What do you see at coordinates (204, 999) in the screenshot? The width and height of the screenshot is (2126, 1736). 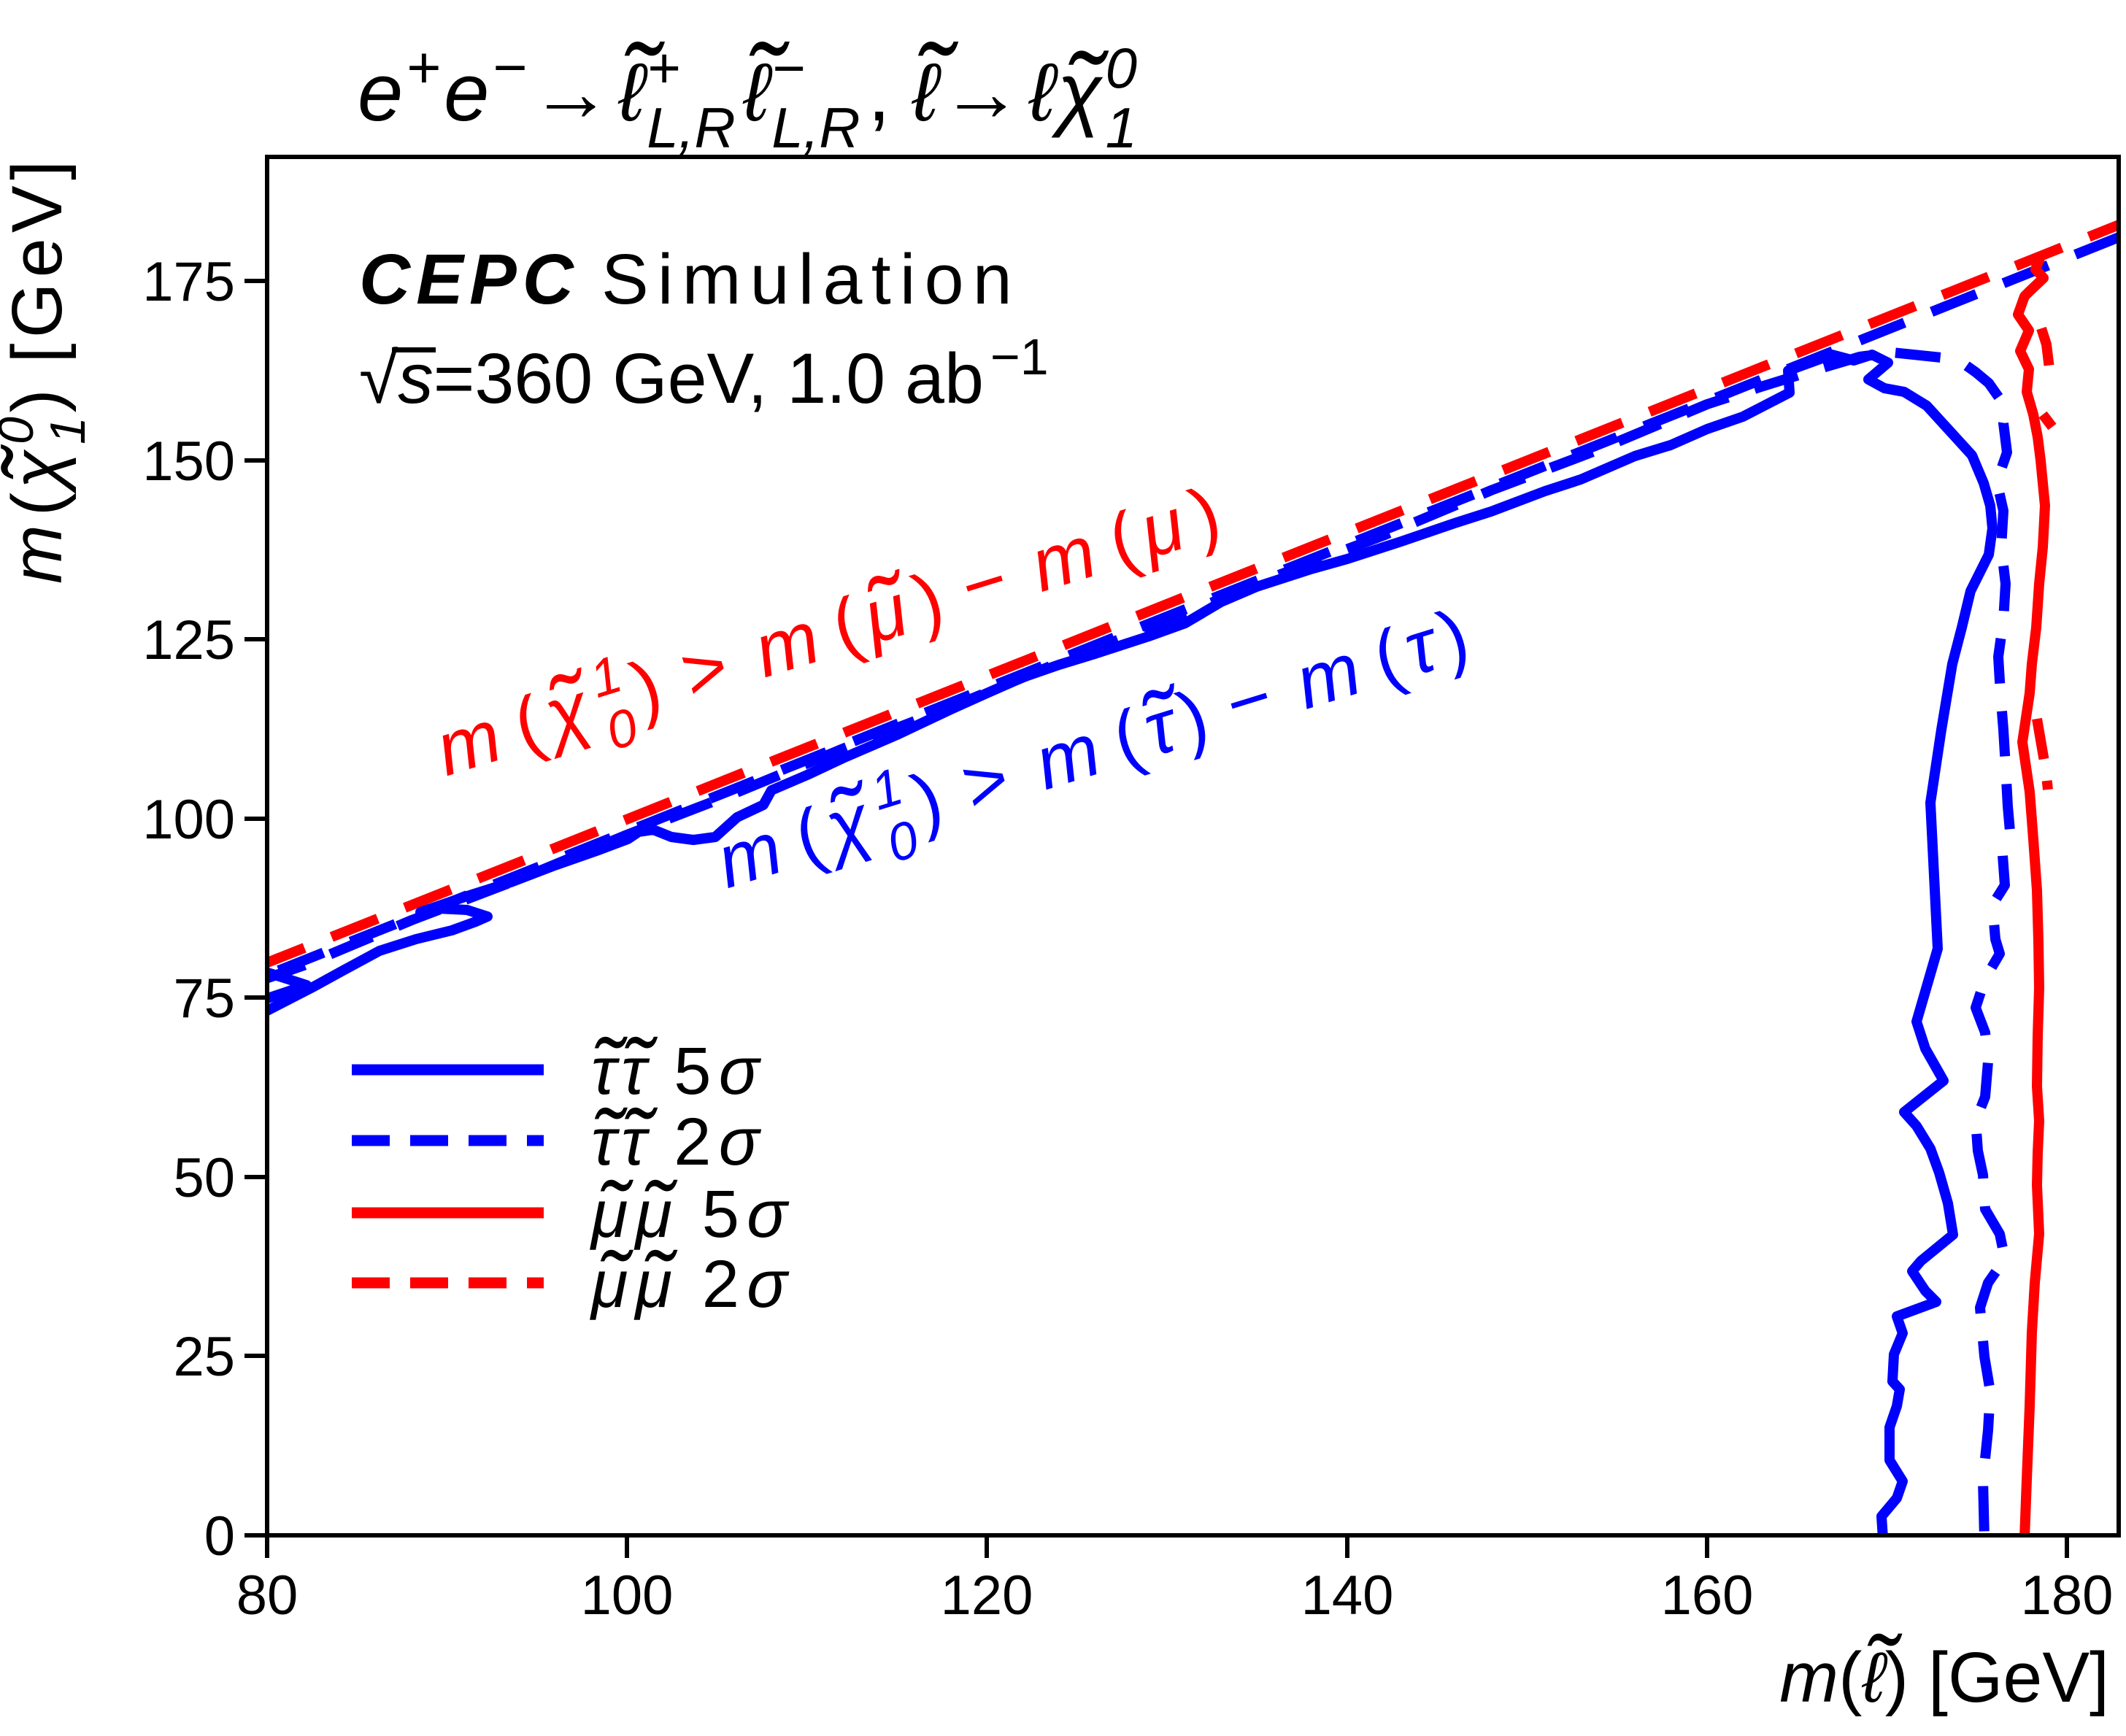 I see `svg-text: 75` at bounding box center [204, 999].